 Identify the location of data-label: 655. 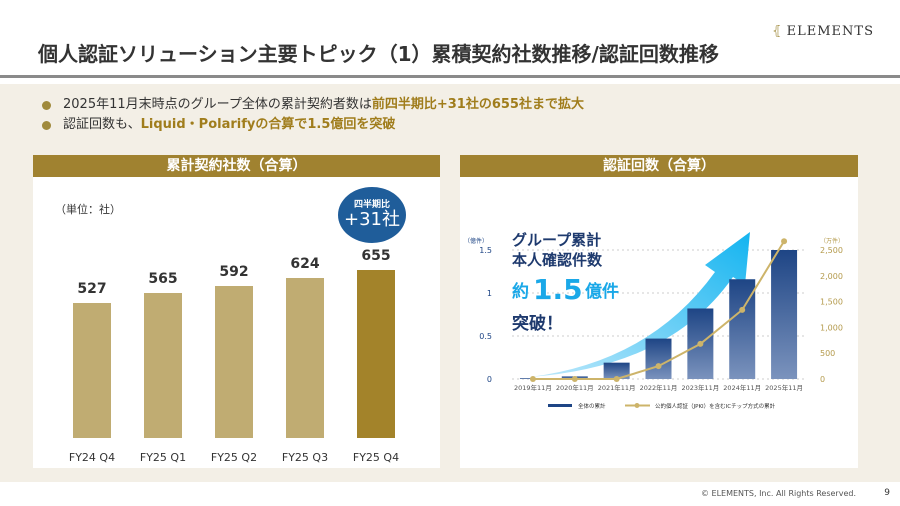
(376, 256).